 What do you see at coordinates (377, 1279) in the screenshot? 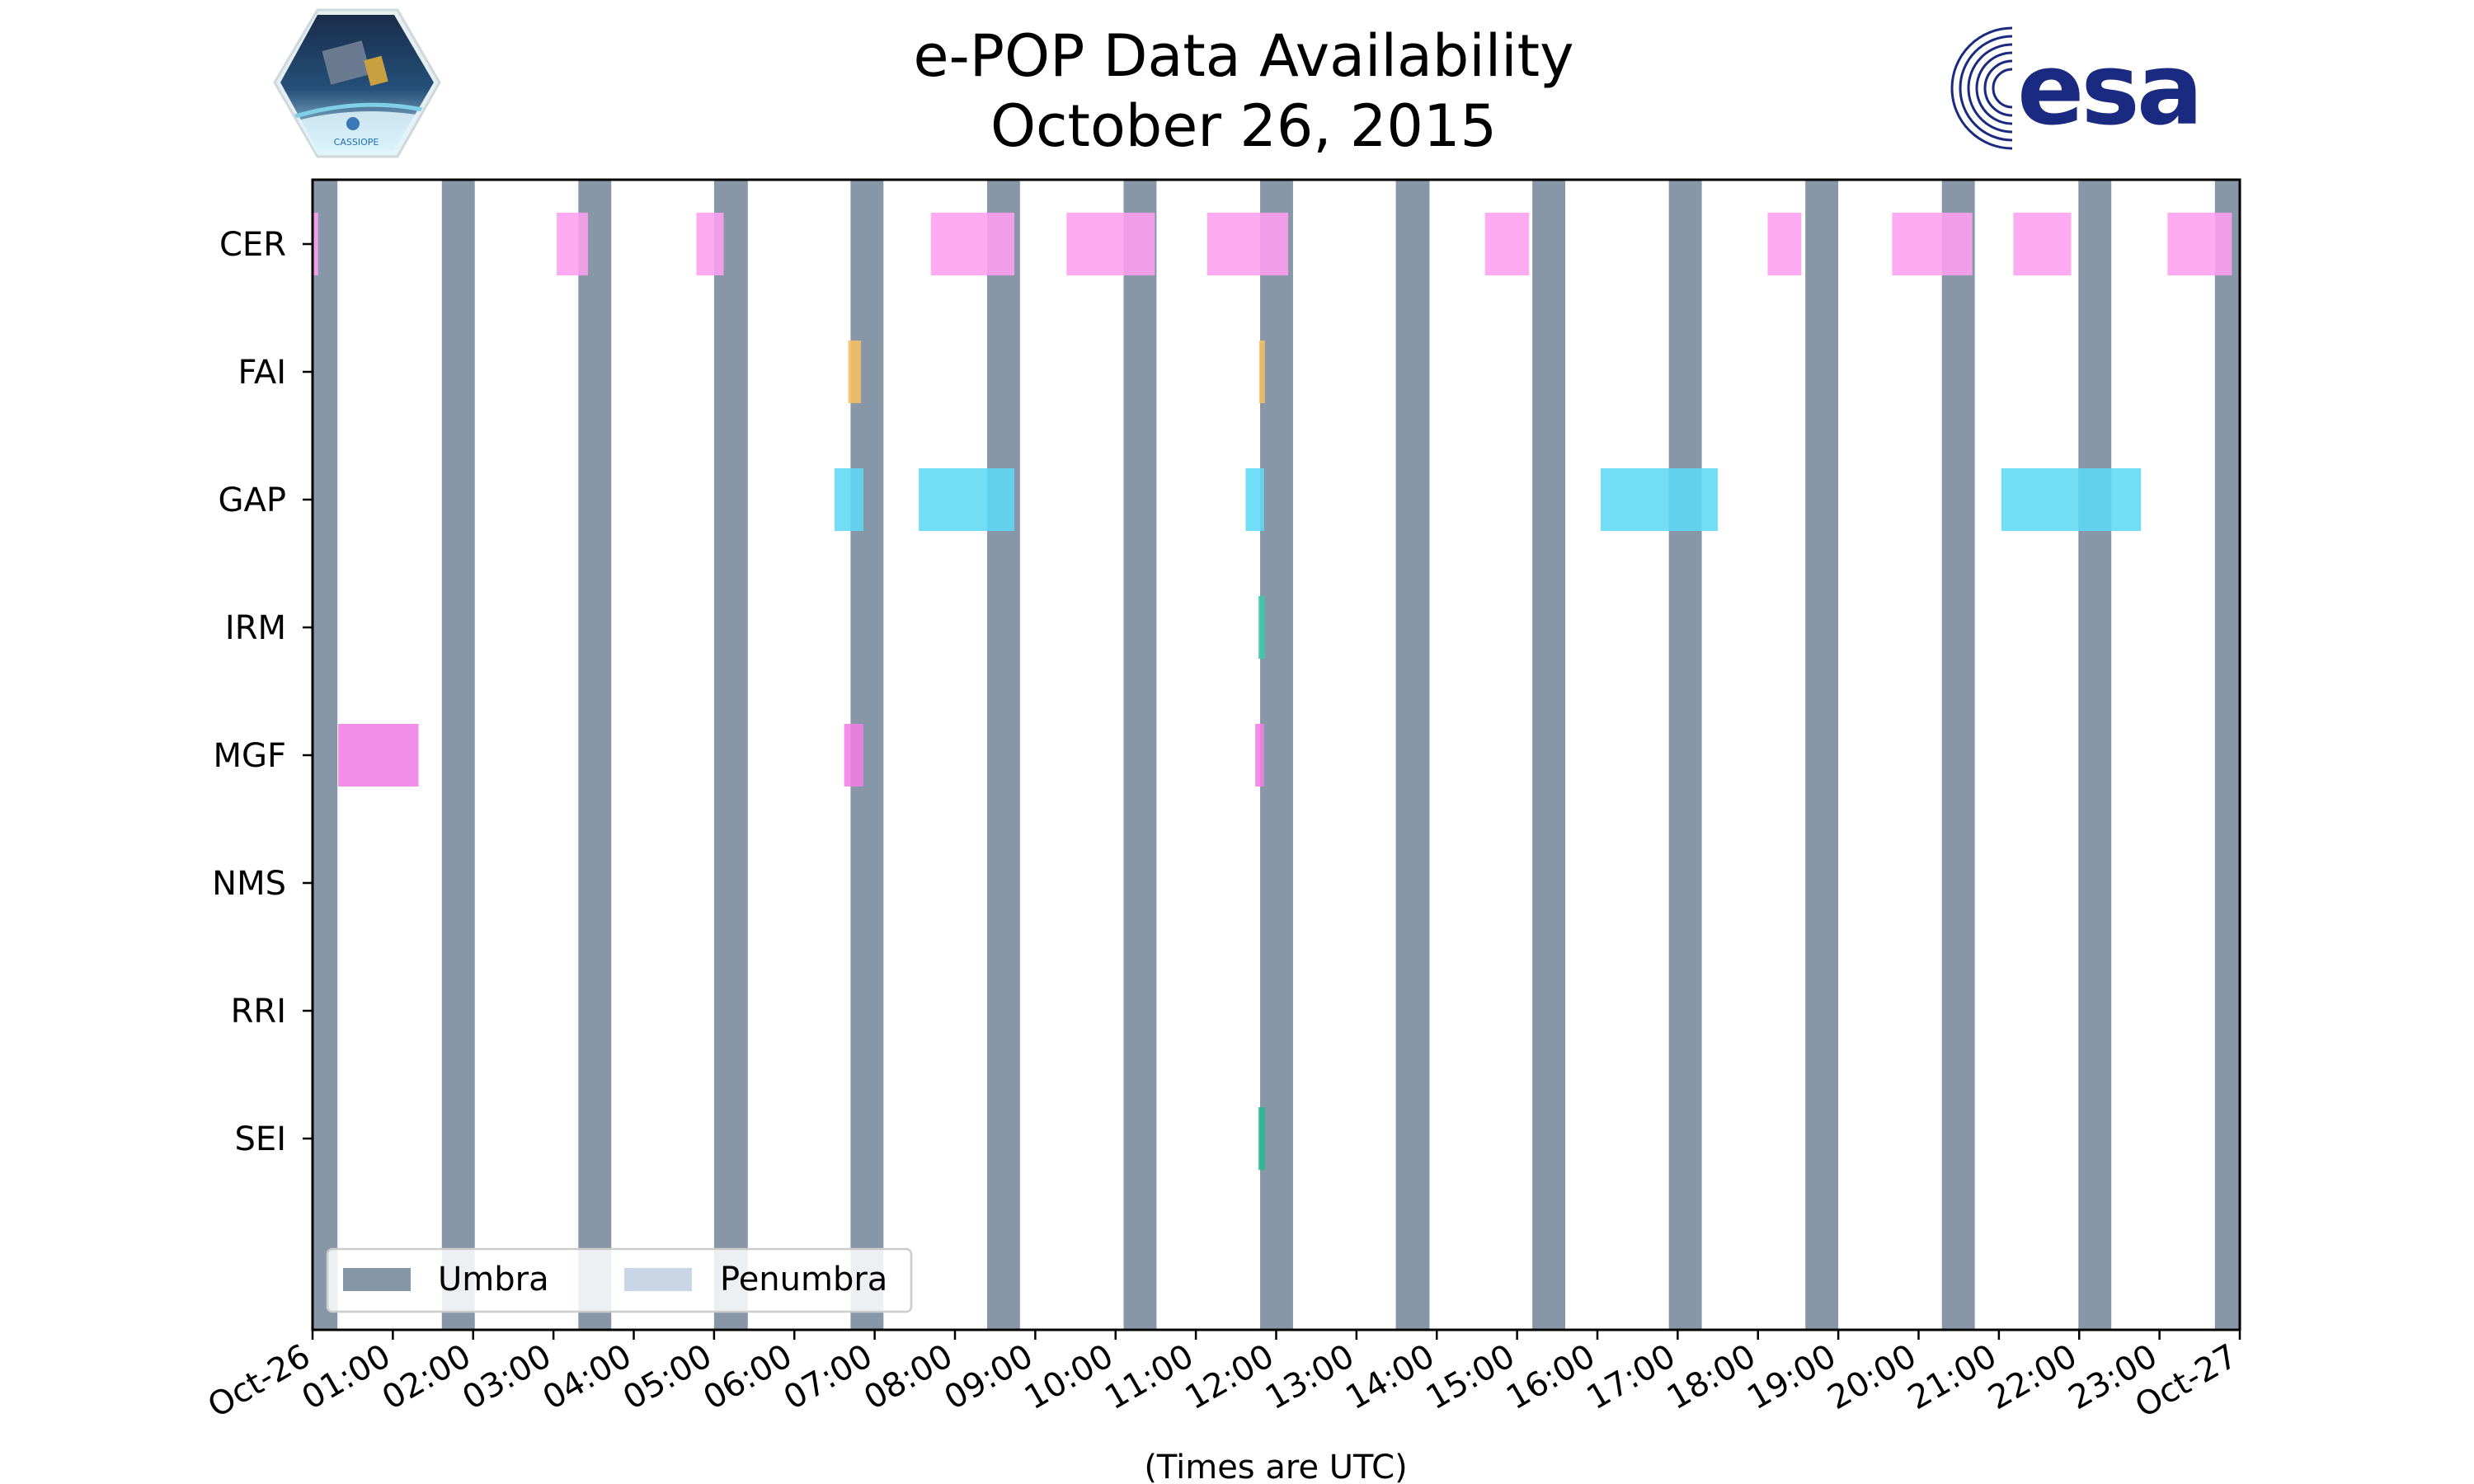
I see `legend-swatch-umbra` at bounding box center [377, 1279].